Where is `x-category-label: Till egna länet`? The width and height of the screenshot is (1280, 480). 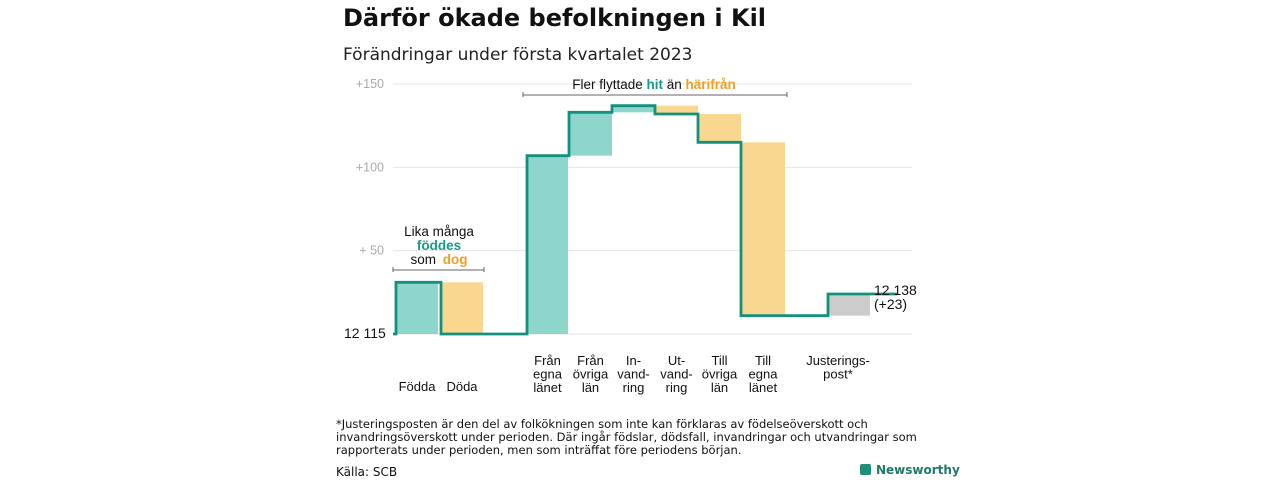
x-category-label: Till egna länet is located at coordinates (764, 374).